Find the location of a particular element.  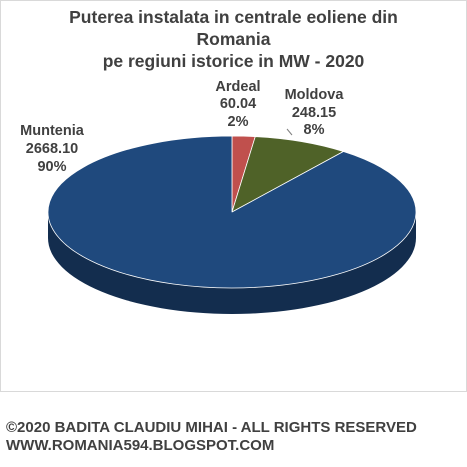

label-muntenia-name: Muntenia is located at coordinates (52, 131).